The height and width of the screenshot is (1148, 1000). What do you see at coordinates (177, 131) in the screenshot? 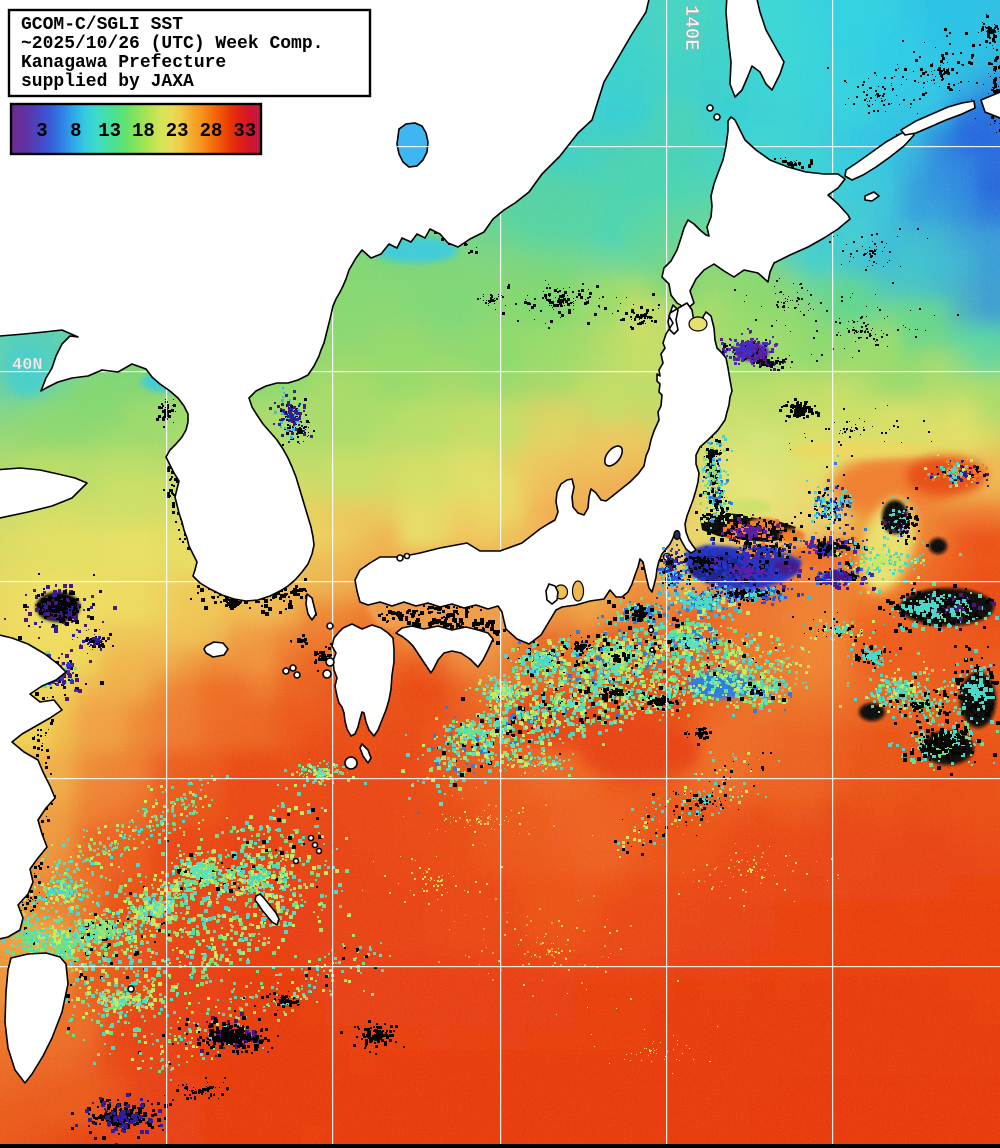
I see `svg-text: 23` at bounding box center [177, 131].